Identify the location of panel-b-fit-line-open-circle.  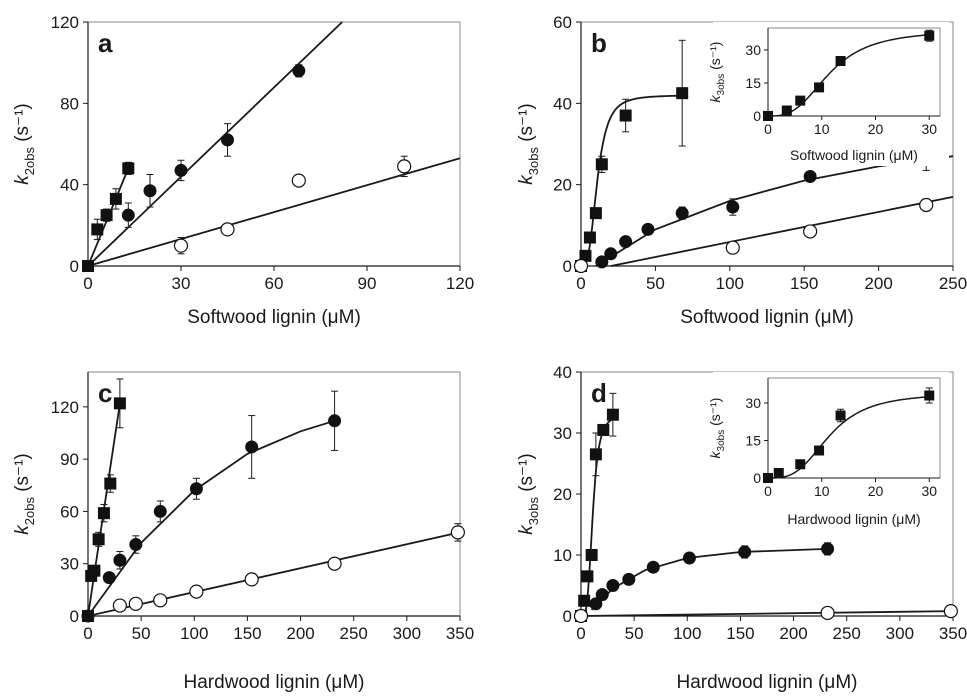
(782, 231).